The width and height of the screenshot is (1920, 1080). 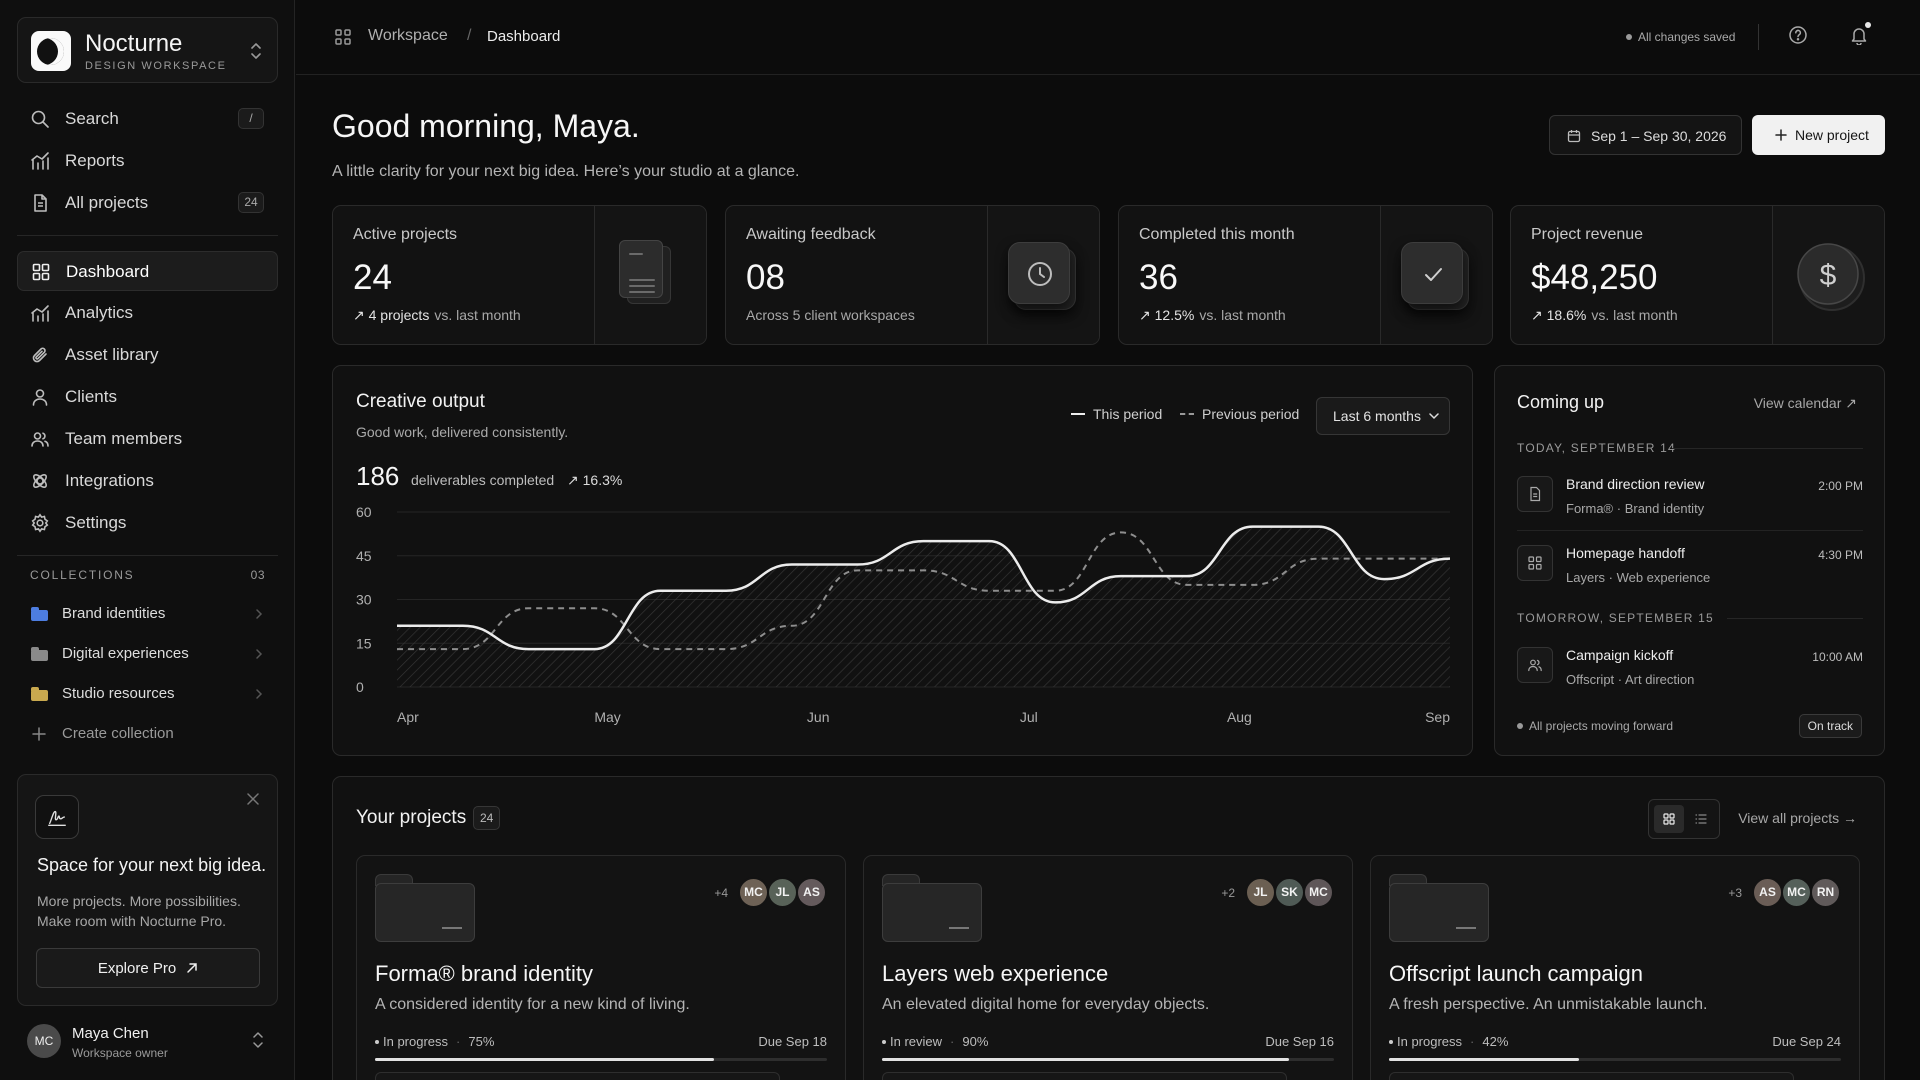 I want to click on projects-status-label: All projects moving forward, so click(x=1601, y=726).